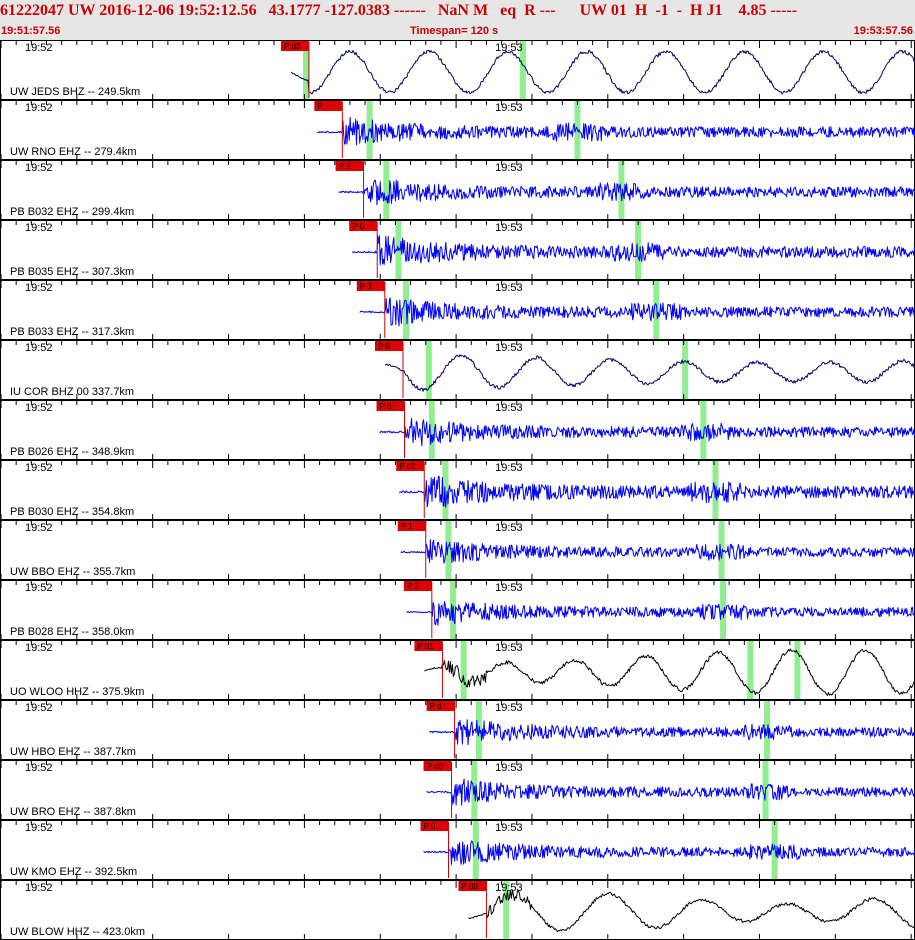  What do you see at coordinates (407, 466) in the screenshot?
I see `pick-label: P c2` at bounding box center [407, 466].